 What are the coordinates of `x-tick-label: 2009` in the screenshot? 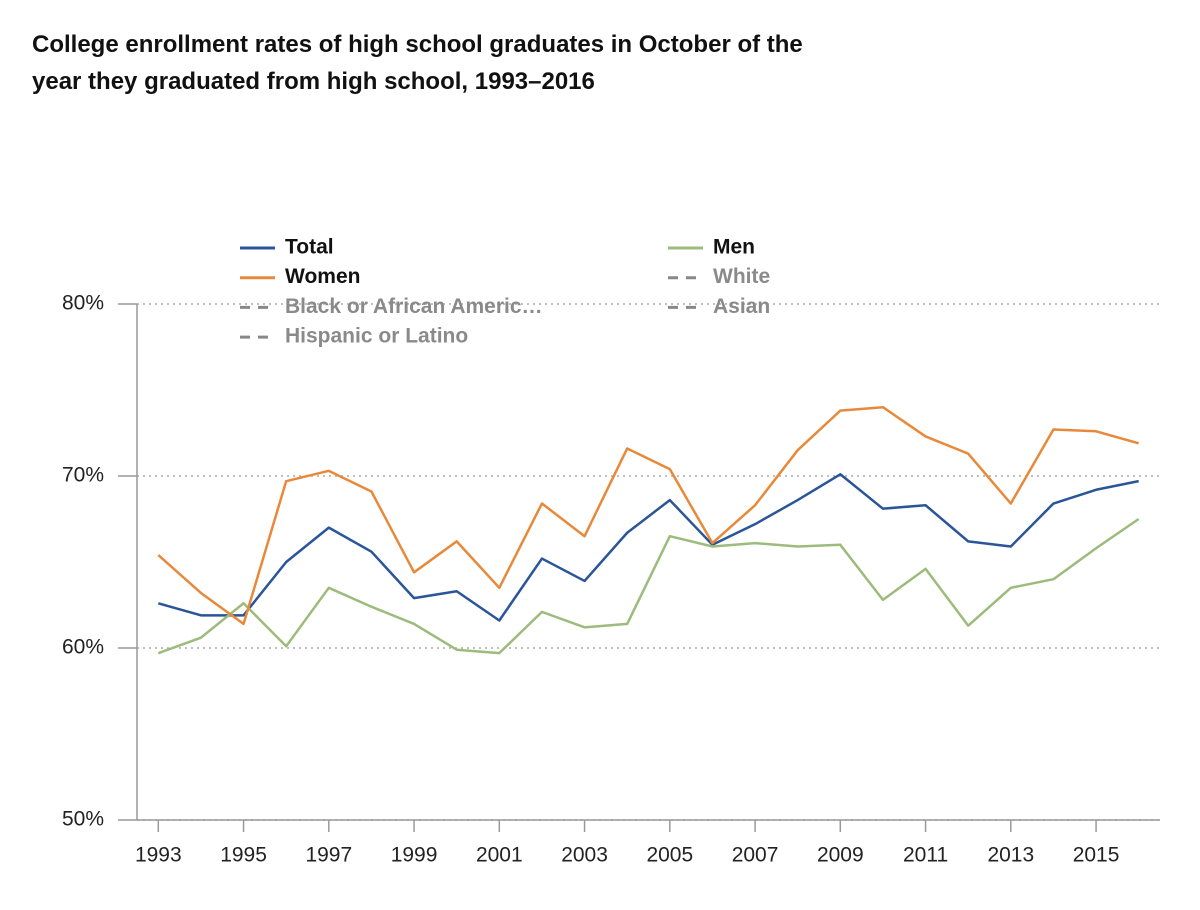 It's located at (840, 855).